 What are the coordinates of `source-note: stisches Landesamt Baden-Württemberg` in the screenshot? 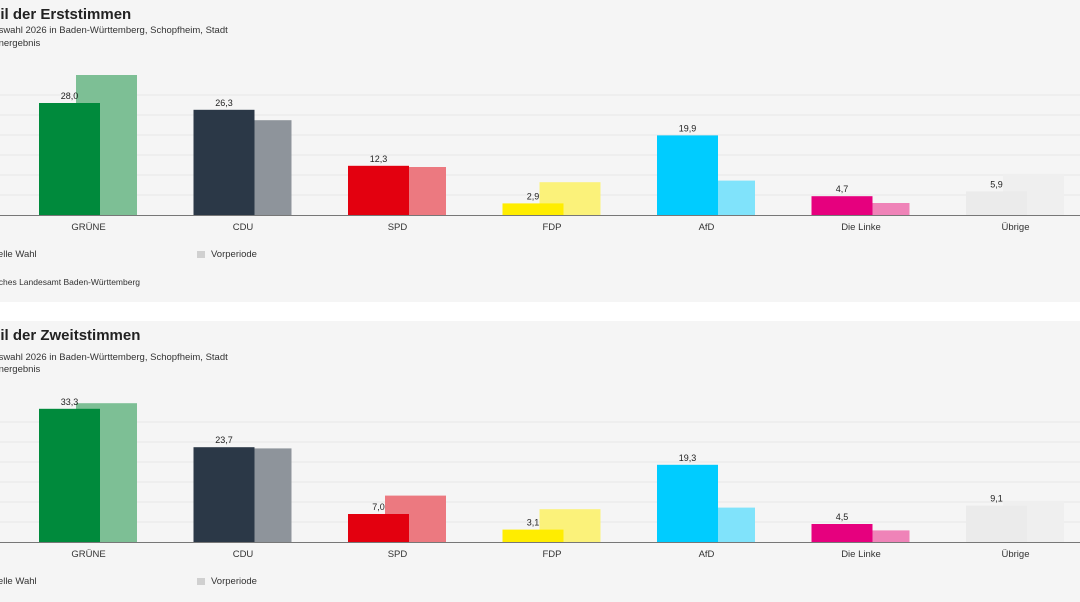 It's located at (70, 282).